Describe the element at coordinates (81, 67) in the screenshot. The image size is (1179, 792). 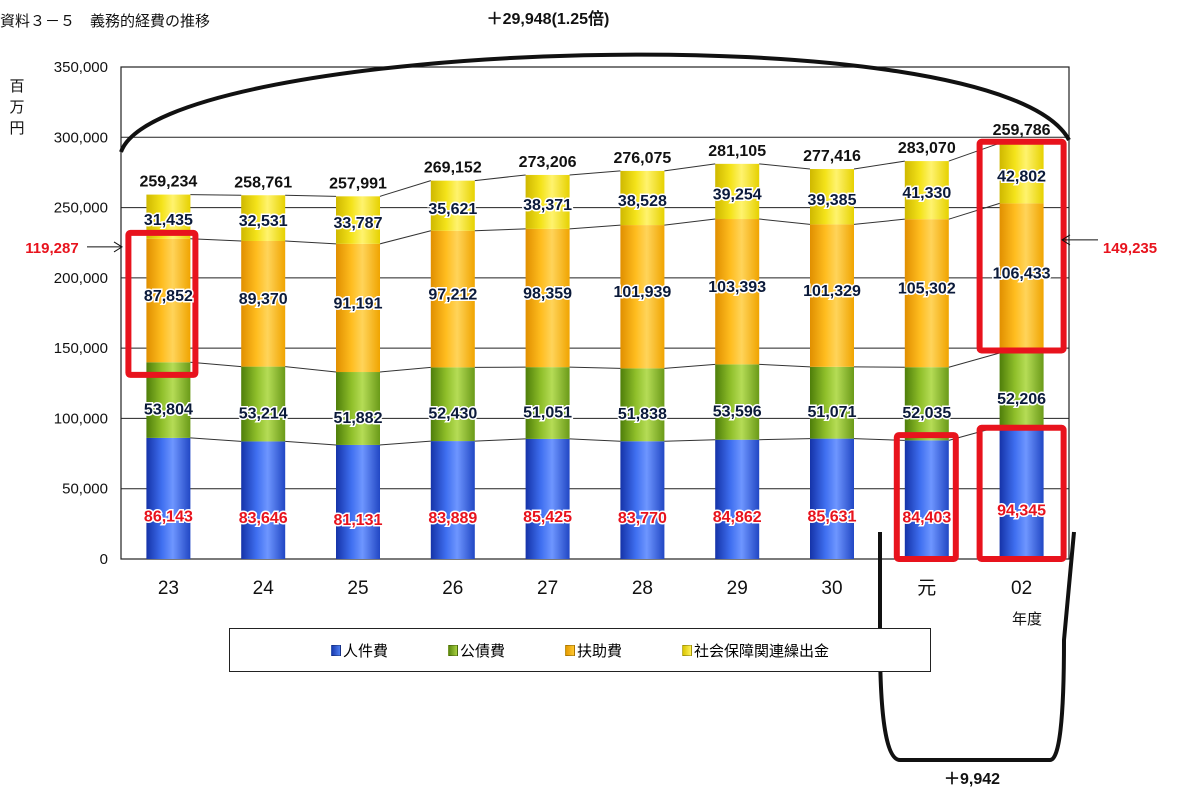
I see `y-tick-label: 350,000` at that location.